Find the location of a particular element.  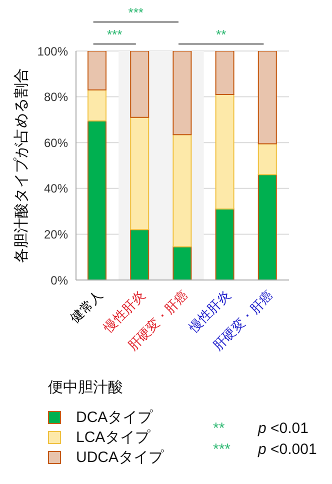

y-tick-label: 20% is located at coordinates (56, 234).